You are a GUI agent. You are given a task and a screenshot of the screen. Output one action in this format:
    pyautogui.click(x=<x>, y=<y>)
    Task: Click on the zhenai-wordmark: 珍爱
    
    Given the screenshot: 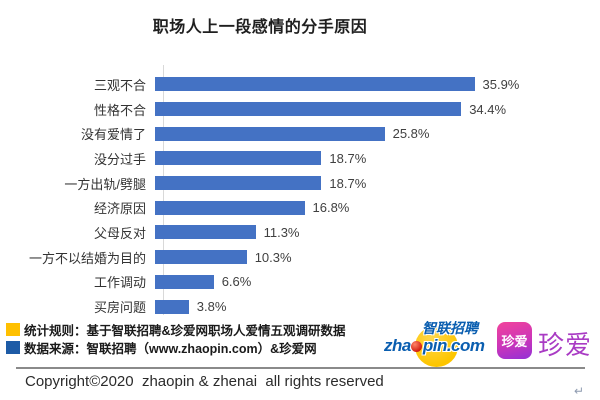 What is the action you would take?
    pyautogui.click(x=565, y=345)
    